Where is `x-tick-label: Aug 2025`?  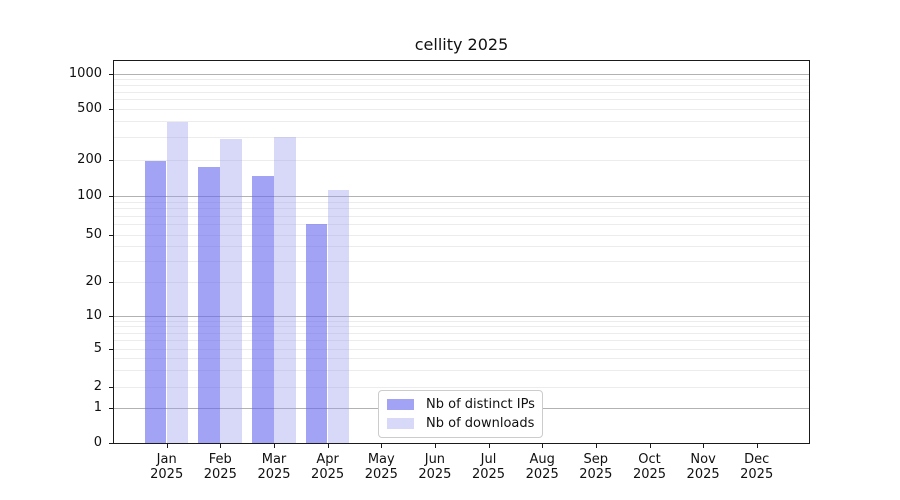
x-tick-label: Aug 2025 is located at coordinates (542, 467).